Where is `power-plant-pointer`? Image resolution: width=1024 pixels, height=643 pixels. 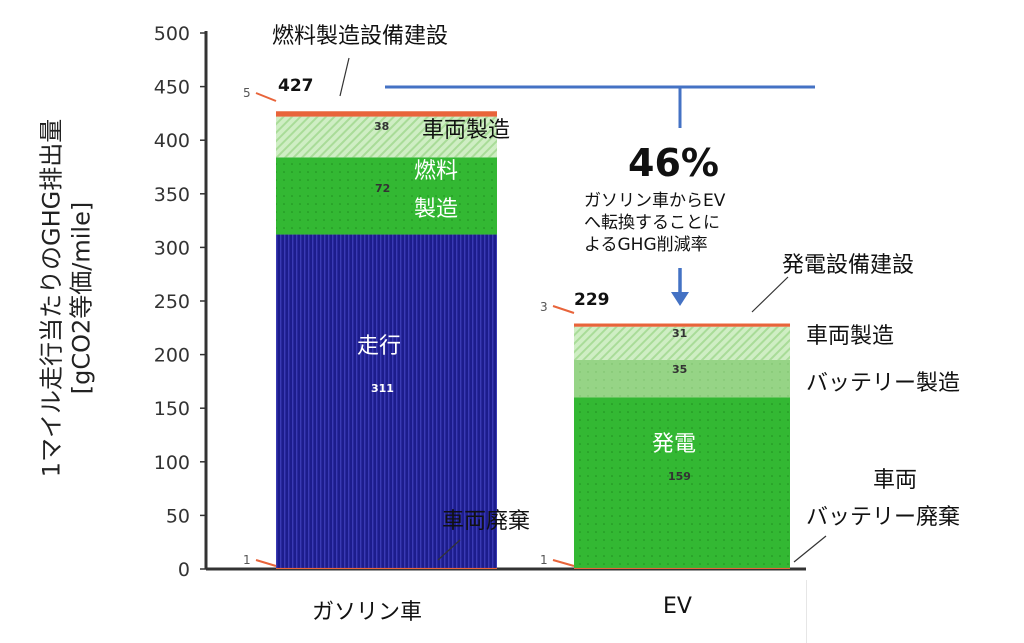
power-plant-pointer is located at coordinates (770, 294).